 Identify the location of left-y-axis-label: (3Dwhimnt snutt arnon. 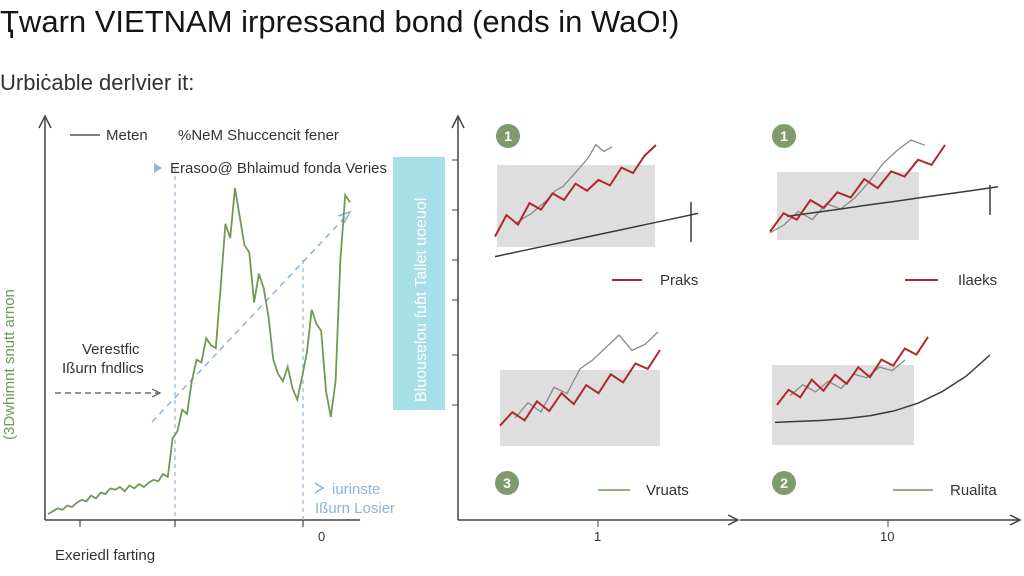
(9, 364).